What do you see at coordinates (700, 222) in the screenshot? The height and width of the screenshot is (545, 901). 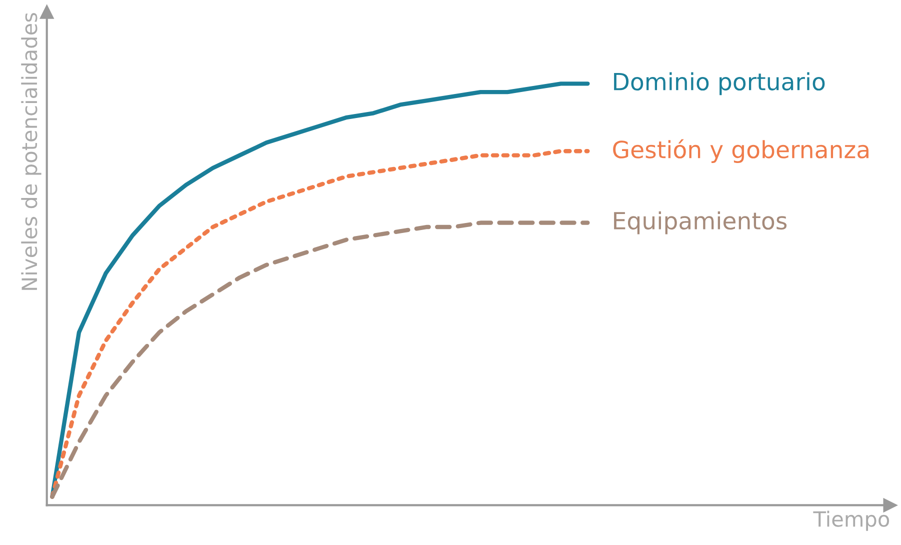 I see `series-label: Equipamientos` at bounding box center [700, 222].